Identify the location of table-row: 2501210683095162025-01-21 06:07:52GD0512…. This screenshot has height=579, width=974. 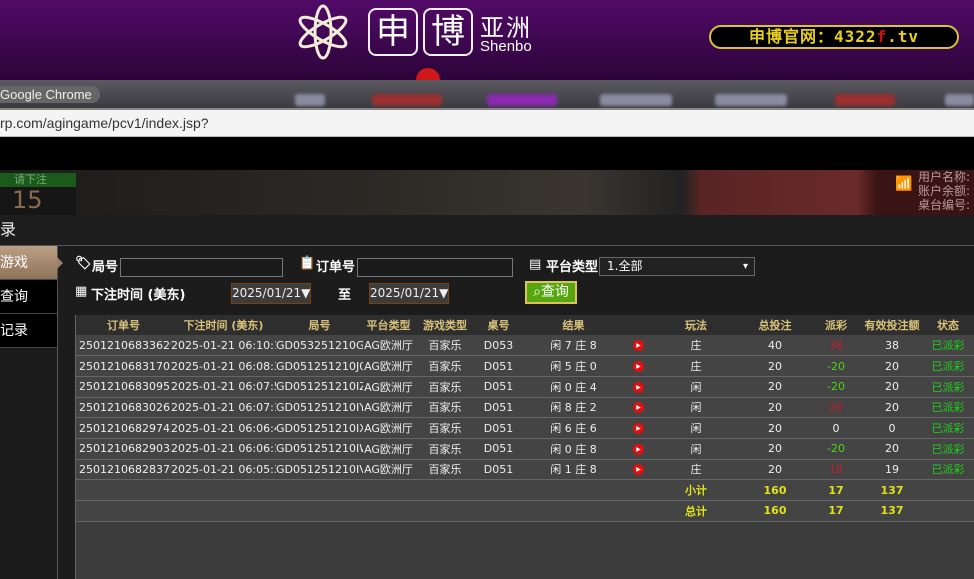
(525, 387).